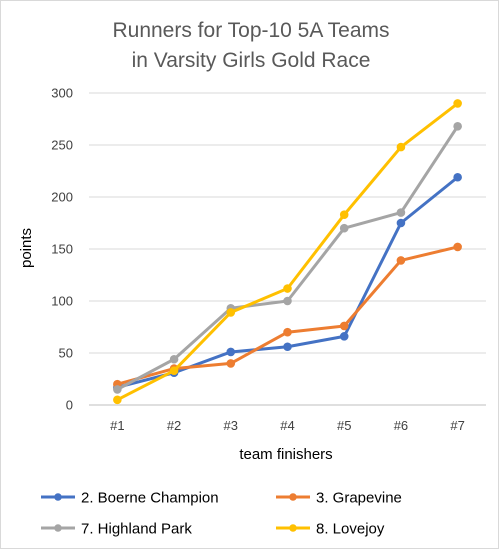 This screenshot has height=551, width=500. I want to click on y-tick-label: 0, so click(69, 405).